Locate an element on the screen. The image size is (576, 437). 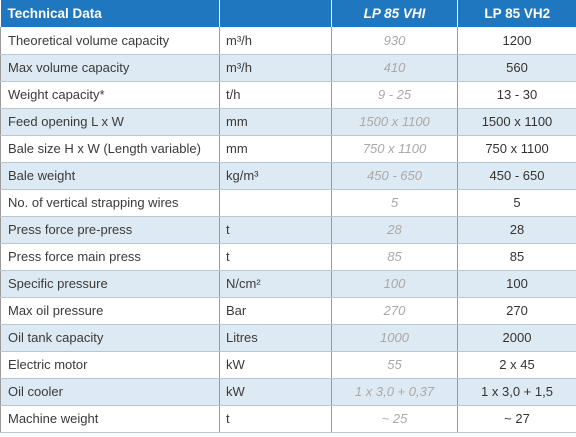
table-row: Max volume capacity m³/h 410 560 is located at coordinates (288, 68).